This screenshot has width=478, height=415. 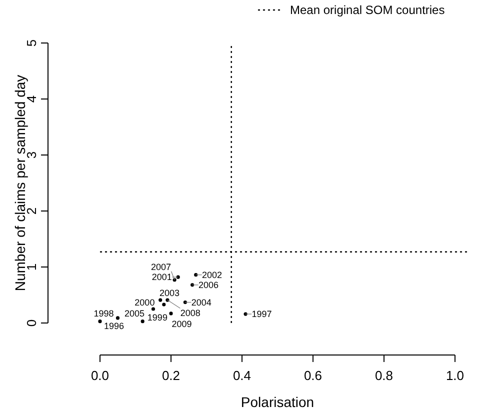 What do you see at coordinates (384, 375) in the screenshot?
I see `x-tick-label: 0.8` at bounding box center [384, 375].